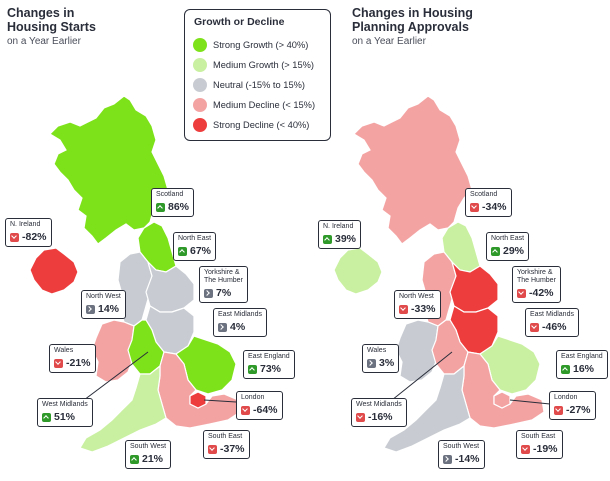 This screenshot has height=481, width=610. I want to click on region-value: -46%, so click(554, 327).